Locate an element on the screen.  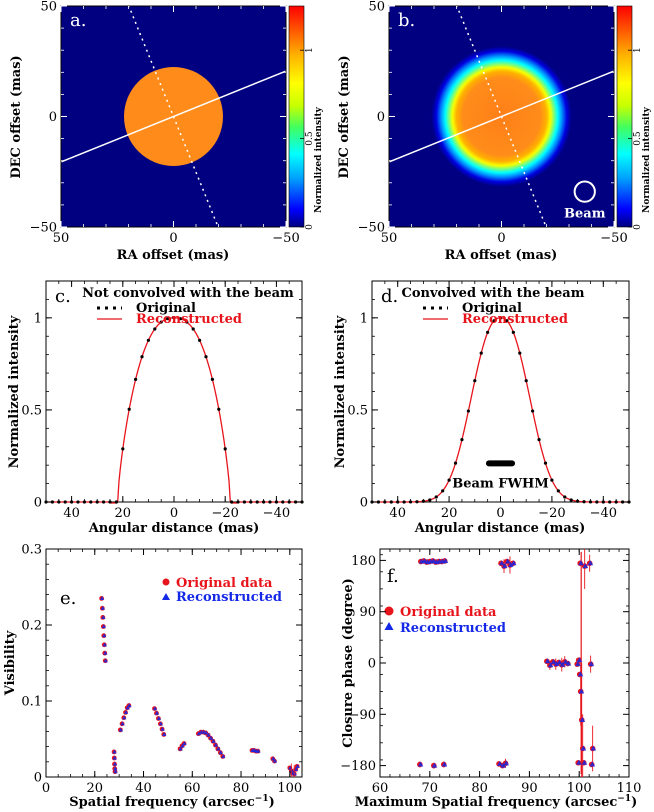
x-tick-label: 40 is located at coordinates (397, 513).